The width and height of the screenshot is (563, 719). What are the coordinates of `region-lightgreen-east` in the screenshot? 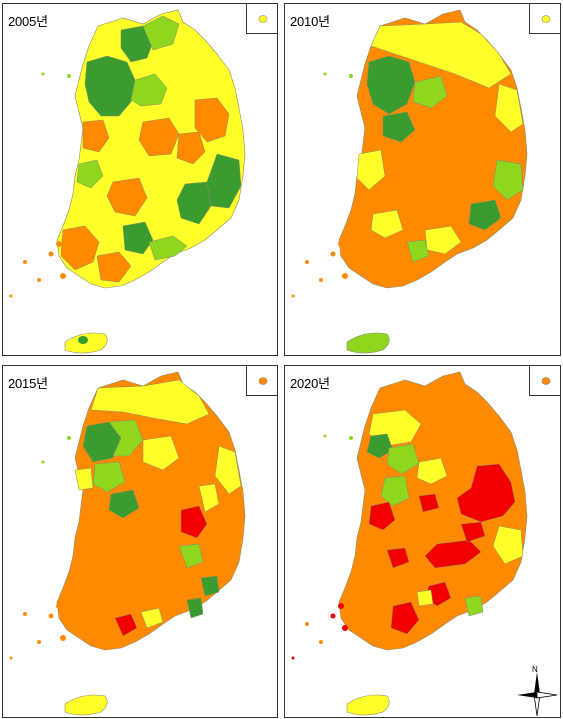 It's located at (508, 180).